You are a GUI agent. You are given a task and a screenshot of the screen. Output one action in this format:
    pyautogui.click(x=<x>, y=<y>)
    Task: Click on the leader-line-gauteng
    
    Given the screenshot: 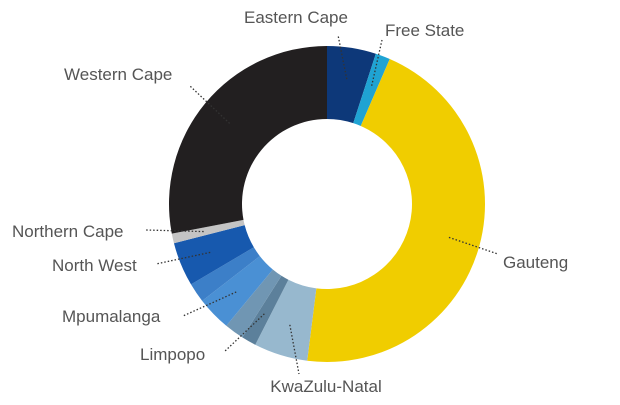 What is the action you would take?
    pyautogui.click(x=473, y=245)
    